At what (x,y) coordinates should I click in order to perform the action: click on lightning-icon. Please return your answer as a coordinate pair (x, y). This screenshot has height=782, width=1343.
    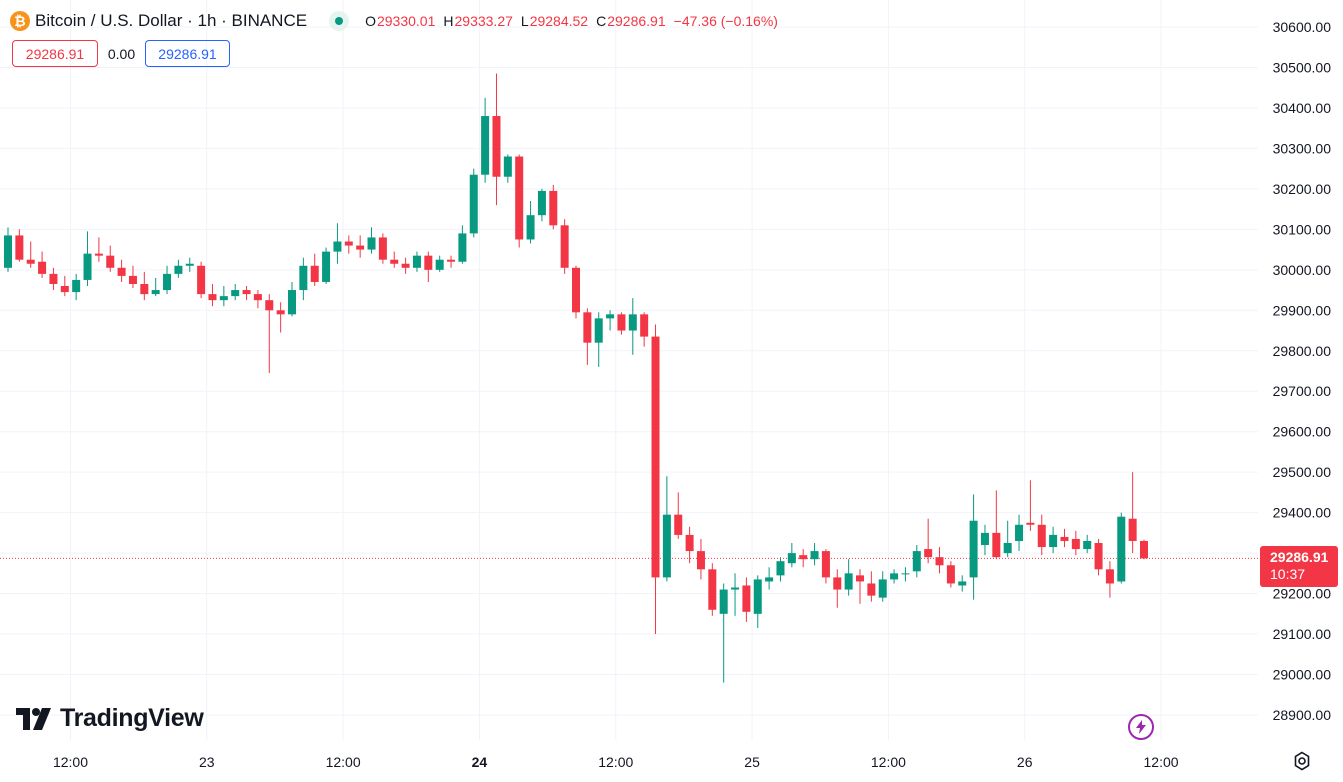
    Looking at the image, I should click on (1141, 727).